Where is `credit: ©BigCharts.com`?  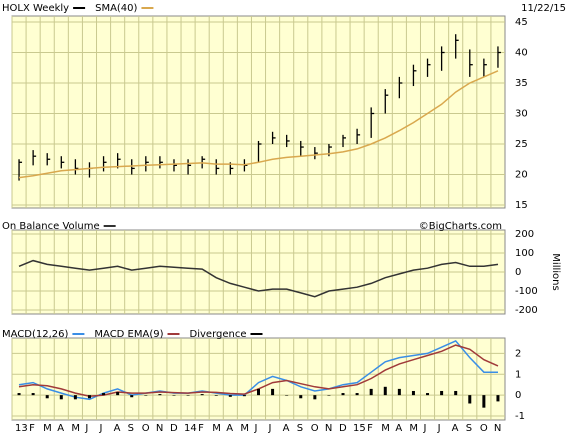 credit: ©BigCharts.com is located at coordinates (460, 226).